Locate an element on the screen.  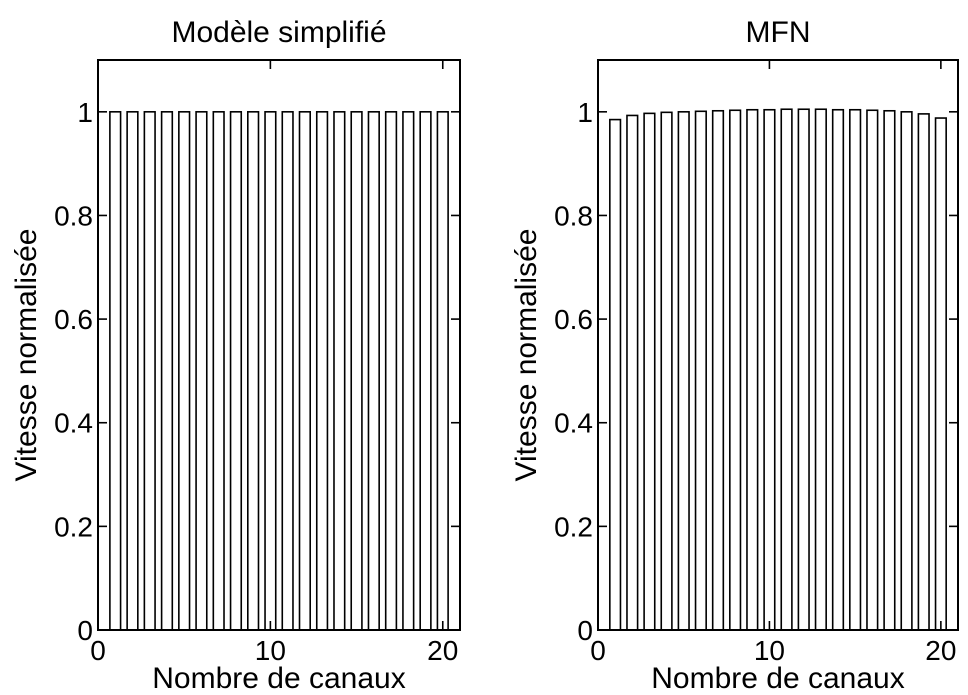
chart-title: Modèle simplifié is located at coordinates (278, 32).